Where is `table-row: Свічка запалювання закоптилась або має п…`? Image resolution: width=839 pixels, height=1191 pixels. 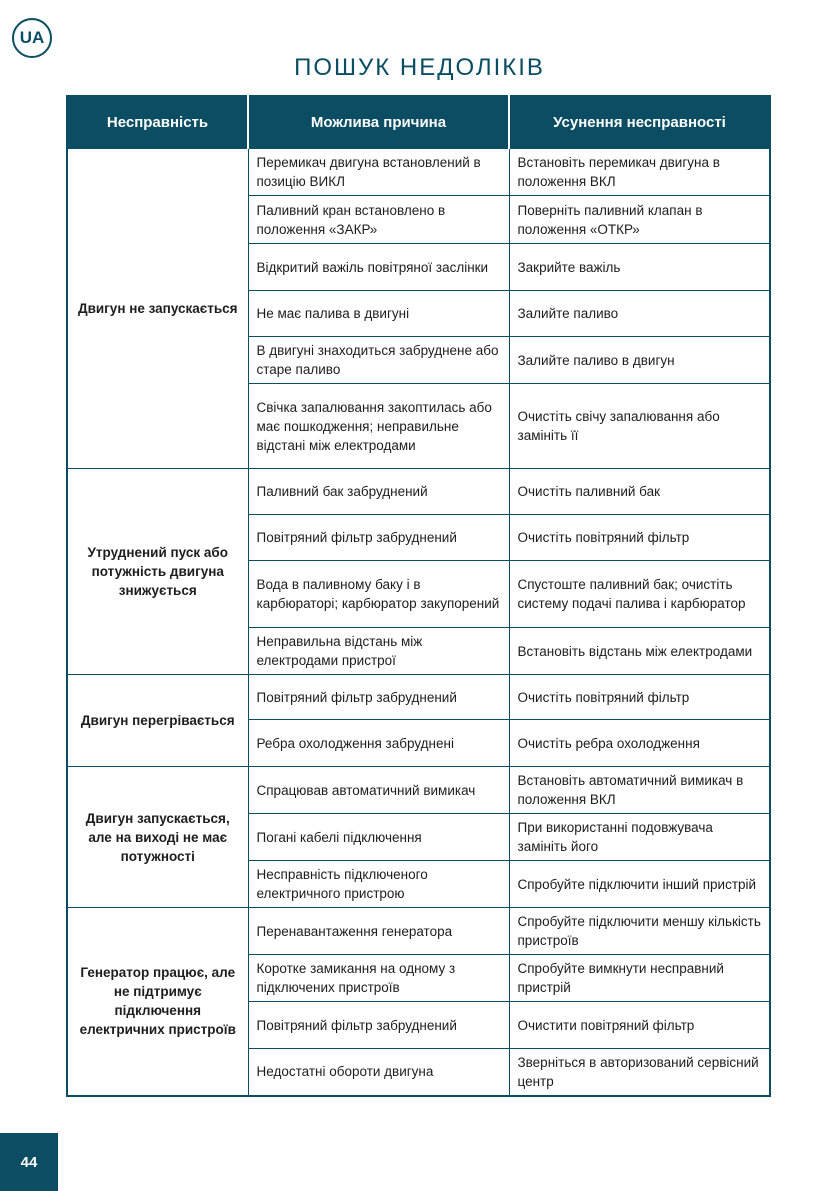 table-row: Свічка запалювання закоптилась або має п… is located at coordinates (419, 426).